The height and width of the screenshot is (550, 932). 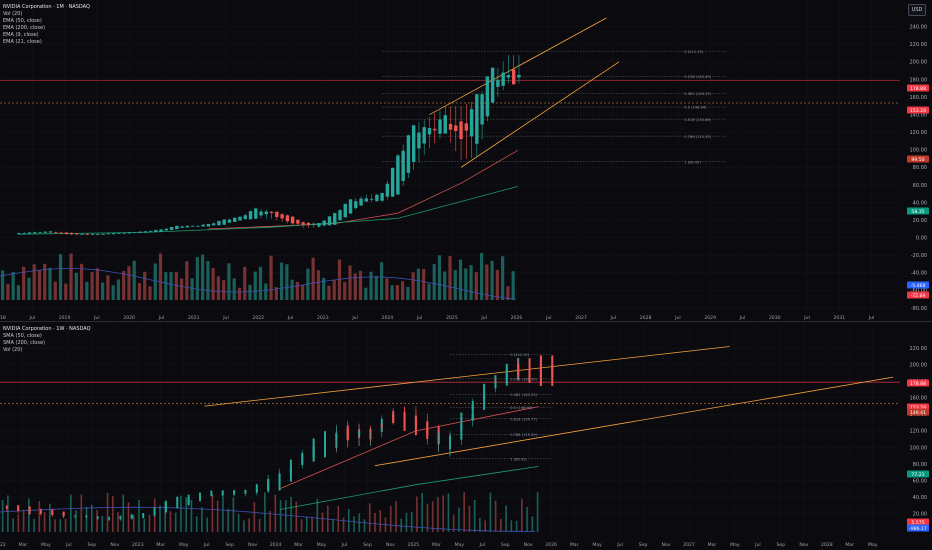 I want to click on x-tick-label: 2018, so click(x=3, y=318).